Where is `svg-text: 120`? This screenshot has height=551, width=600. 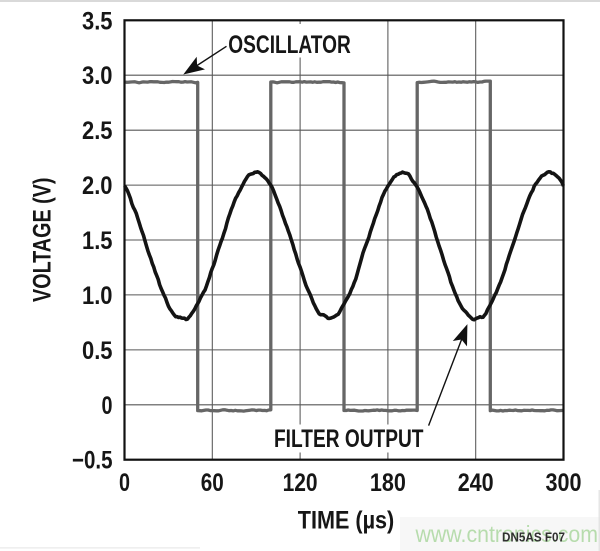
svg-text: 120 is located at coordinates (300, 483).